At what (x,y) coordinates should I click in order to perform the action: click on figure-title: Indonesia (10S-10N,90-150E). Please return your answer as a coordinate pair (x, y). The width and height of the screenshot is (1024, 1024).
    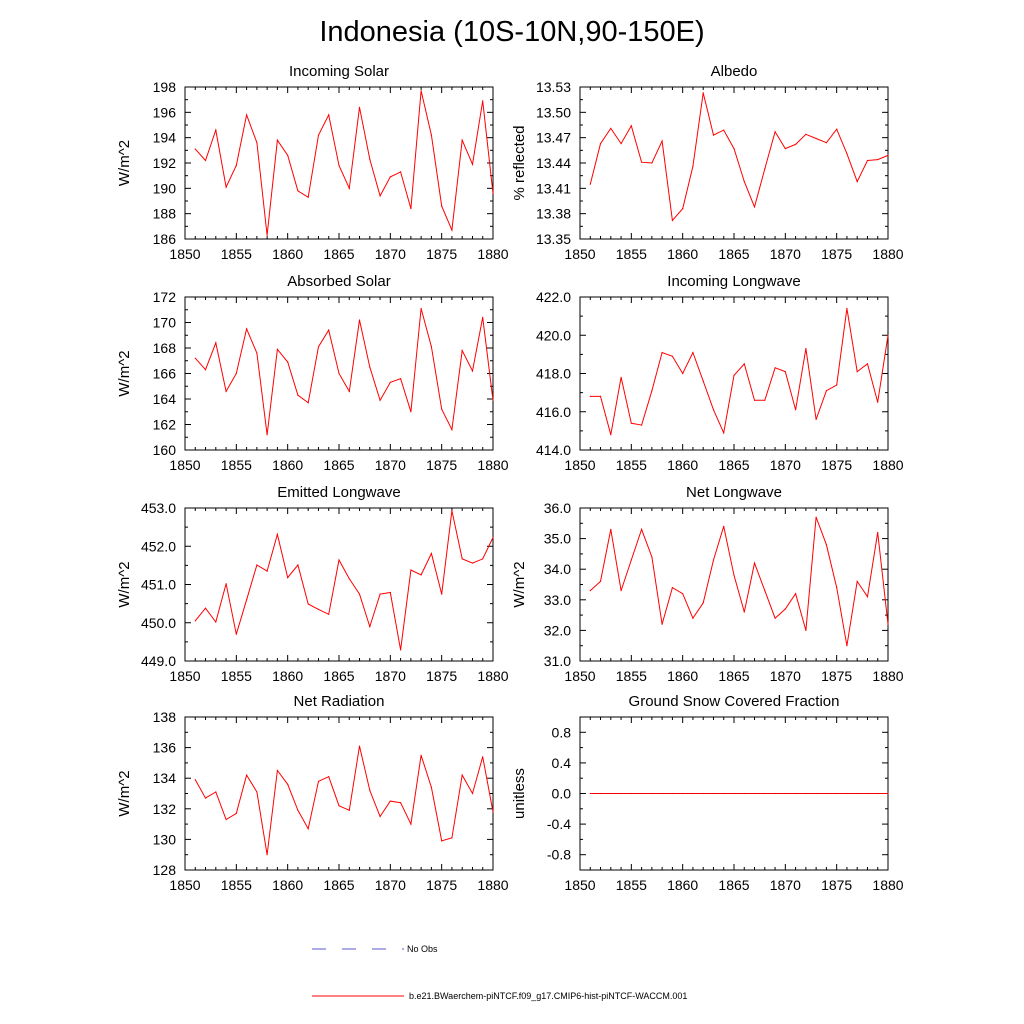
    Looking at the image, I should click on (511, 32).